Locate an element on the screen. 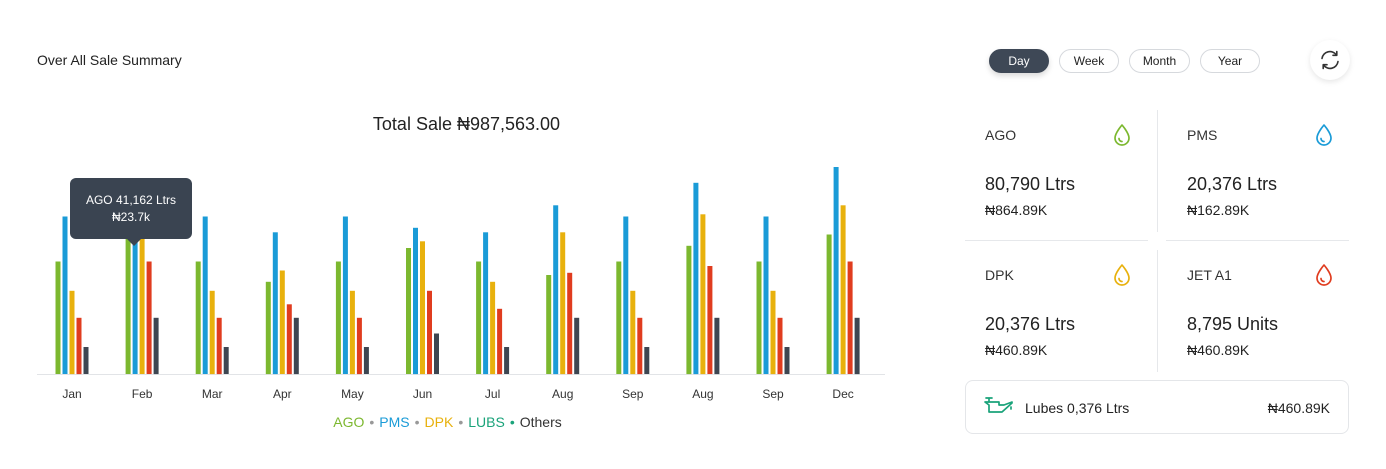  stat-card-ago: AGO 80,790 Ltrs ₦864.89K is located at coordinates (1075, 185).